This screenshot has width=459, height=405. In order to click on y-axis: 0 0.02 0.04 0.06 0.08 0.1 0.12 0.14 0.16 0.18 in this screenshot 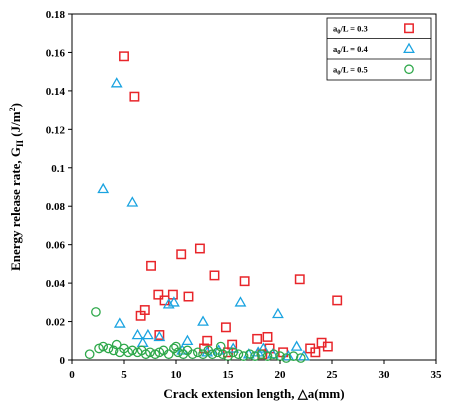, I will do `click(59, 188)`.